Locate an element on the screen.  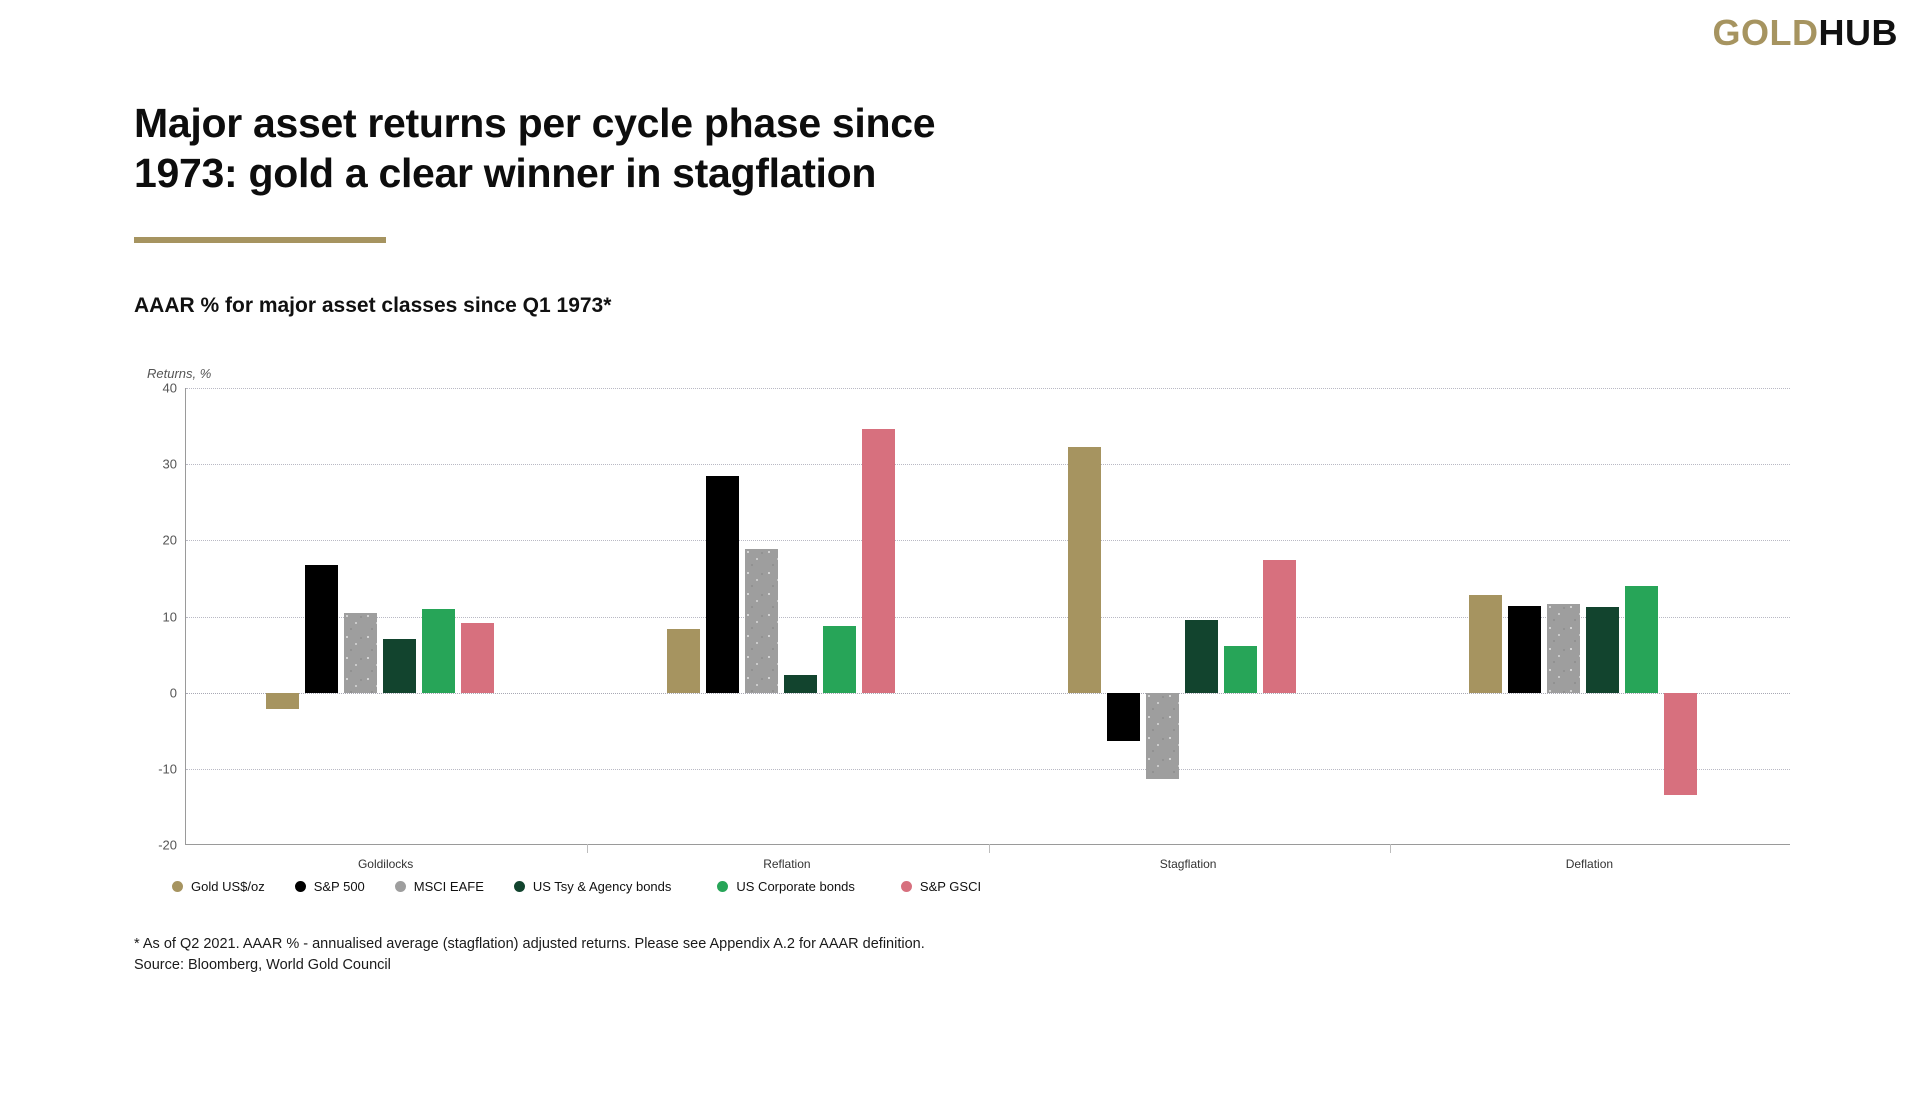
legend-item-s-p-gsci: S&P GSCI is located at coordinates (941, 886).